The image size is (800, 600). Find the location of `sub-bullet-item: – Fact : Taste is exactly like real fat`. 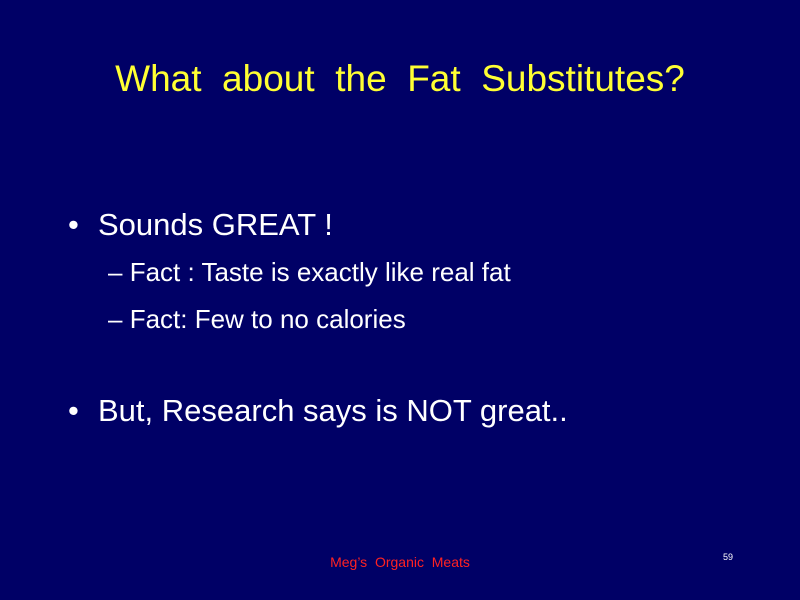

sub-bullet-item: – Fact : Taste is exactly like real fat is located at coordinates (309, 272).